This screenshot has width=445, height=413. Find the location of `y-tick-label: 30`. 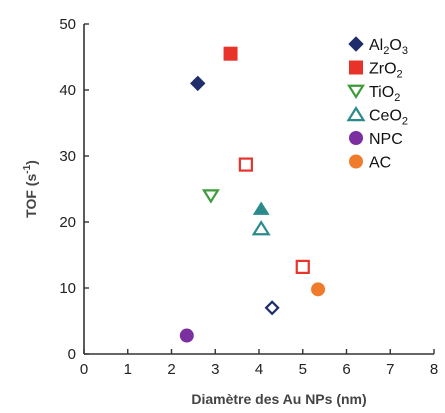

y-tick-label: 30 is located at coordinates (67, 156).